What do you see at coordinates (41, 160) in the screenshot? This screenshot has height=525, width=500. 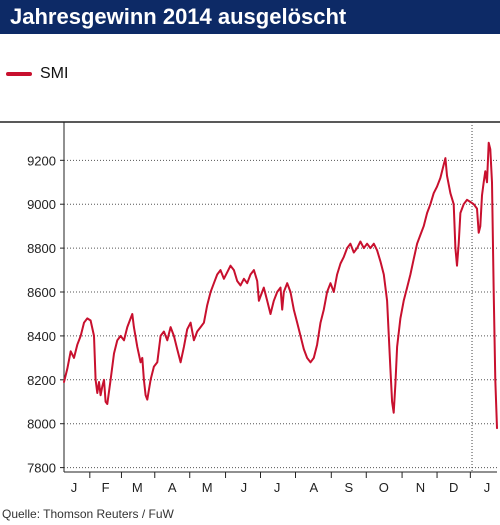 I see `y-tick-label: 9200` at bounding box center [41, 160].